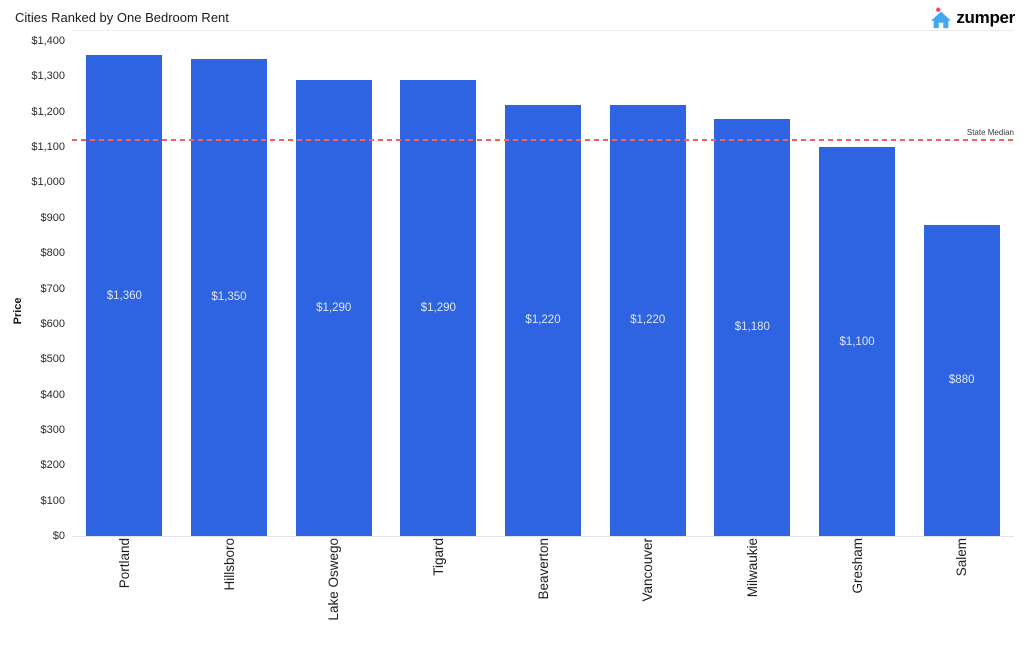 Image resolution: width=1024 pixels, height=664 pixels. Describe the element at coordinates (52, 465) in the screenshot. I see `y-tick-label: $200` at that location.